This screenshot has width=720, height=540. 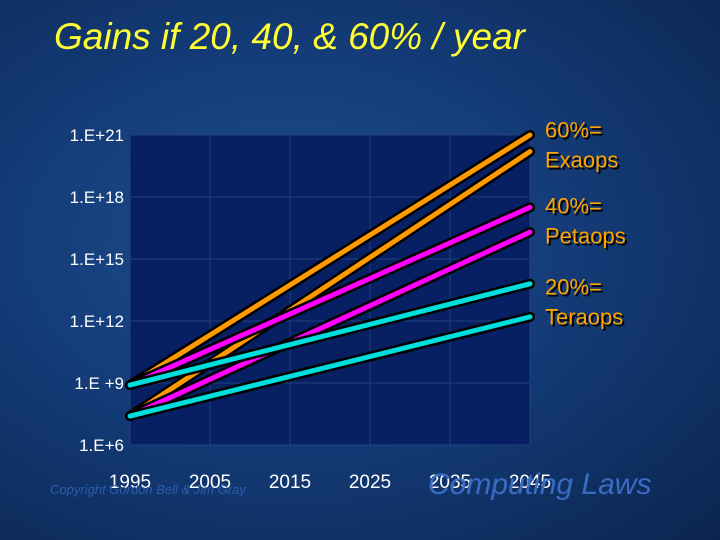 I want to click on annotation-label: 20%=, so click(x=573, y=286).